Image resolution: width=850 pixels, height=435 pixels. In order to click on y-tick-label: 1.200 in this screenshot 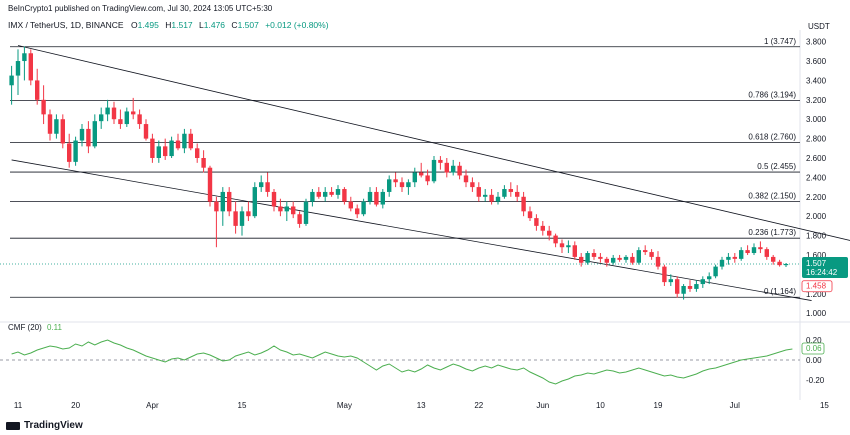, I will do `click(816, 294)`.